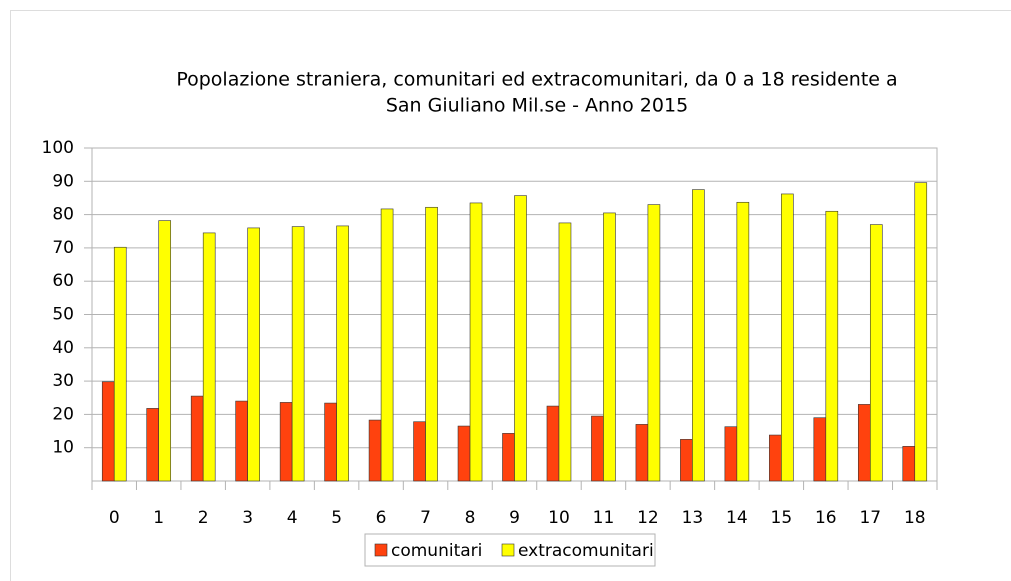 This screenshot has height=581, width=1011. Describe the element at coordinates (470, 518) in the screenshot. I see `x-tick-label: 8` at that location.